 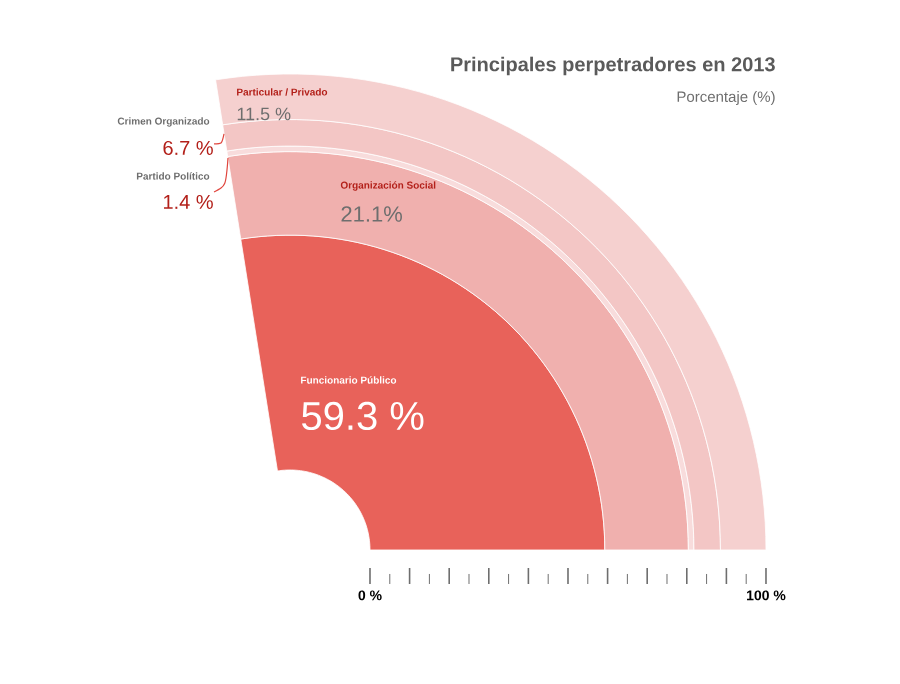 I want to click on data-label: 21.1%, so click(x=371, y=214).